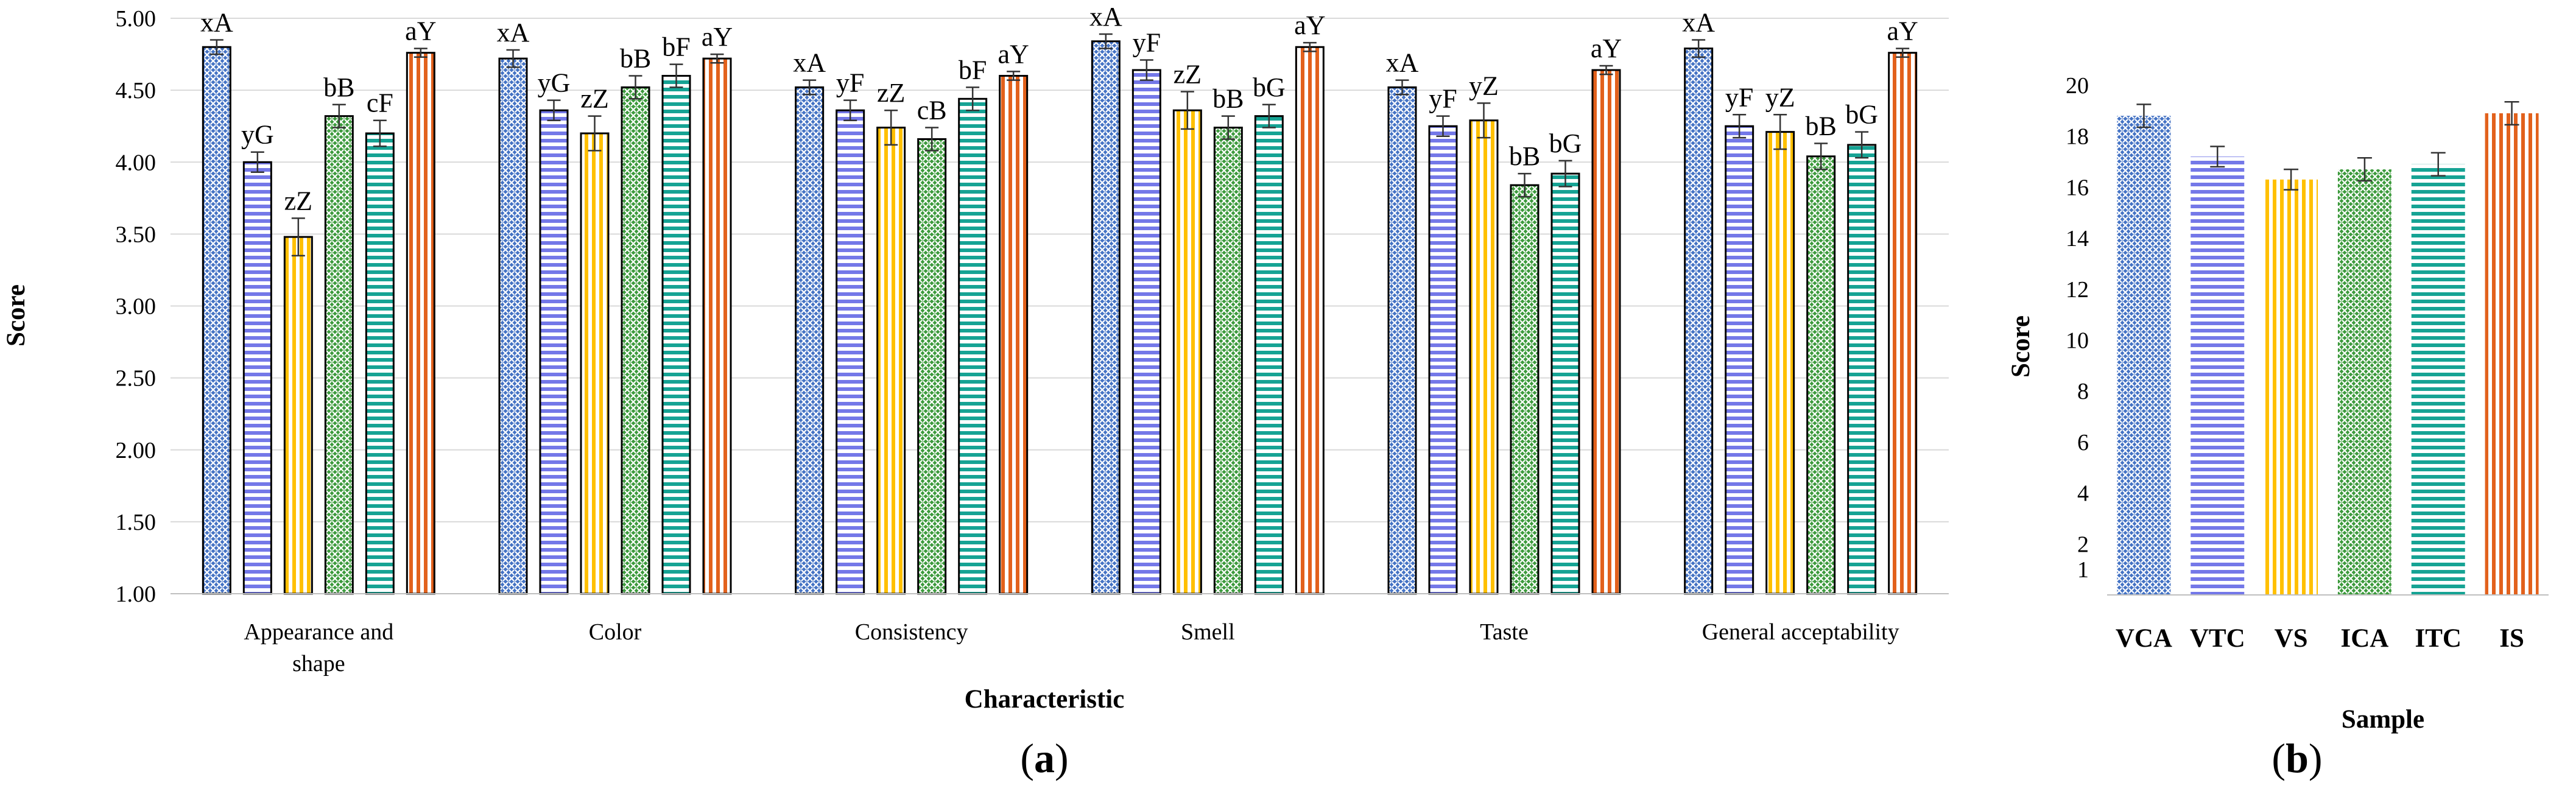 This screenshot has height=791, width=2576. I want to click on panel-a-x-tick-label: General acceptability, so click(1800, 632).